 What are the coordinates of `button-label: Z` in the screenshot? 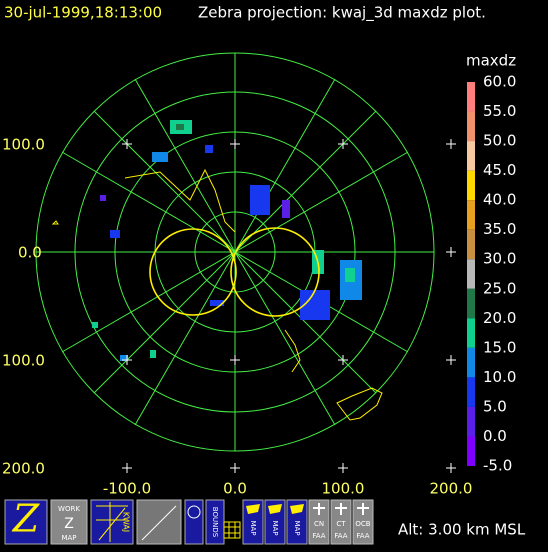 It's located at (69, 524).